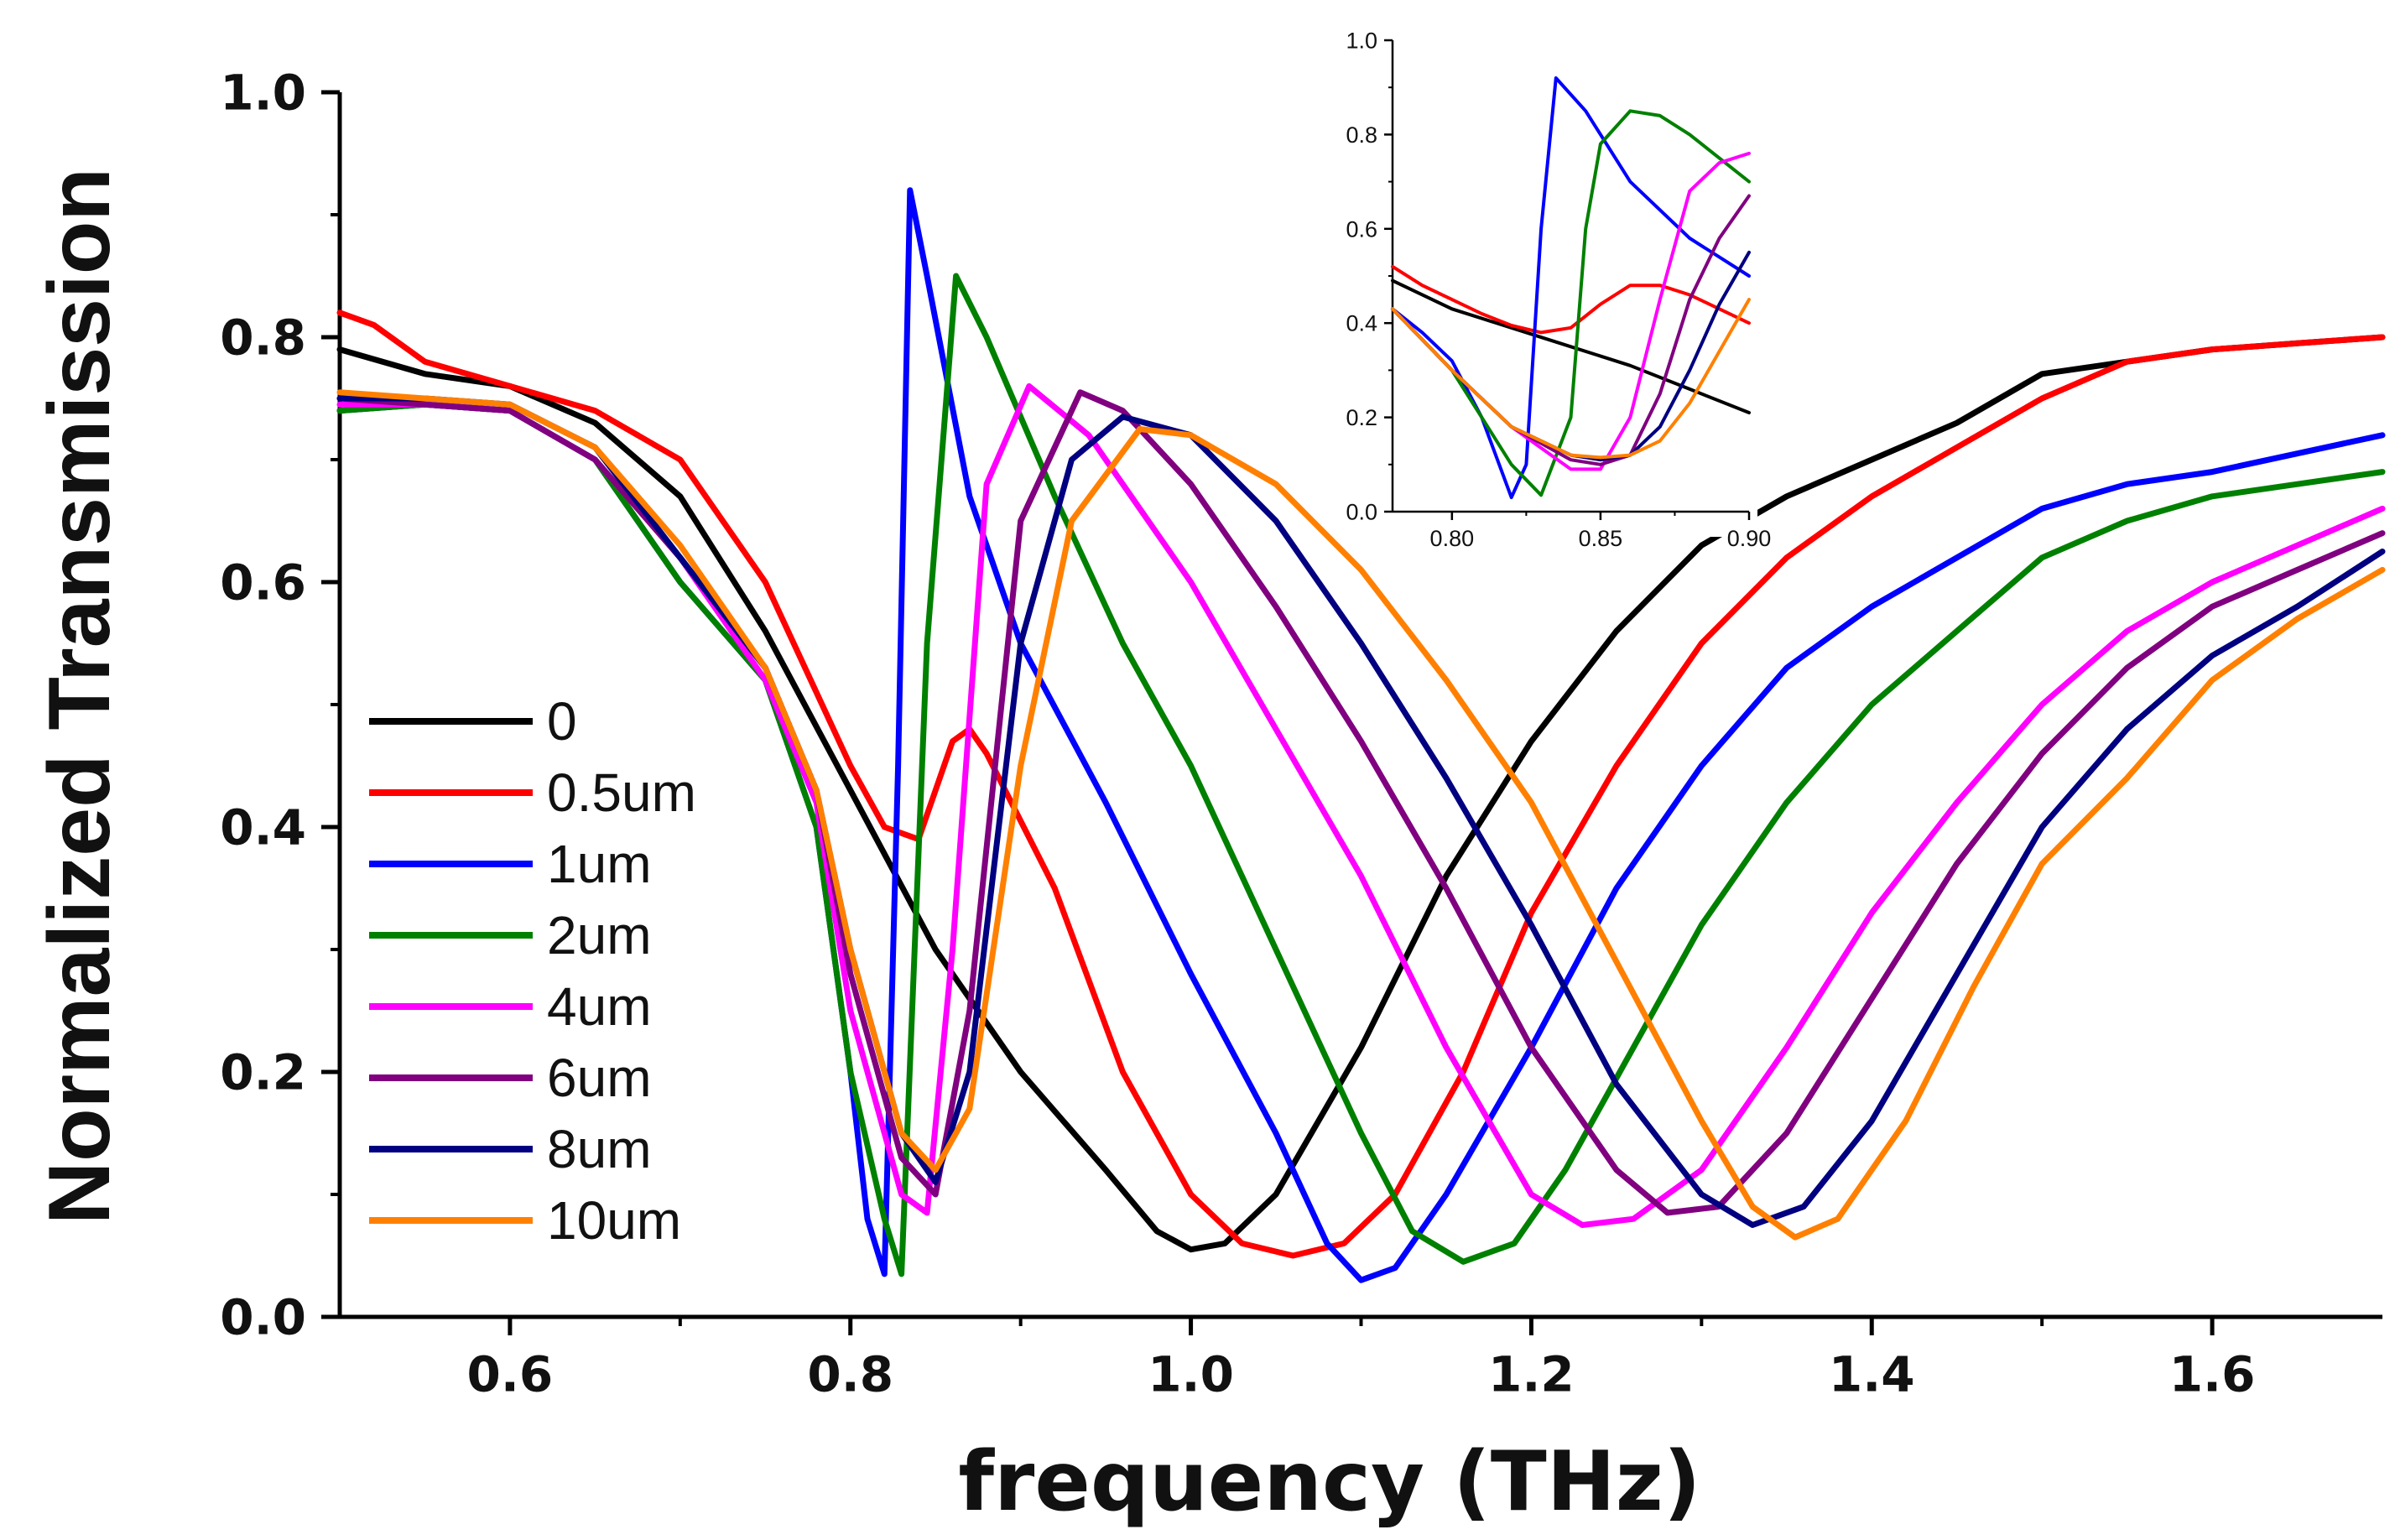 The image size is (2395, 1540). I want to click on x-axis-label: frequency (THz), so click(1329, 1482).